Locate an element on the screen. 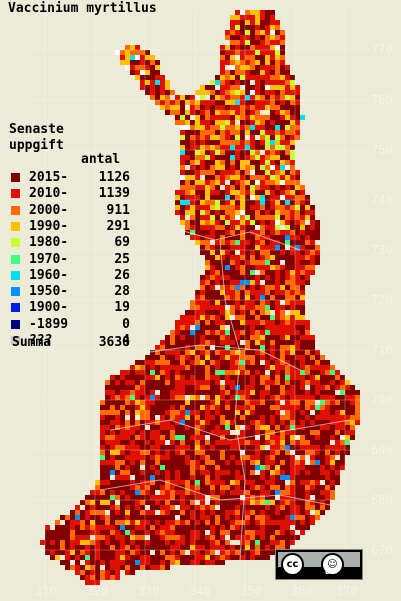  y-tick-label: 700 is located at coordinates (382, 400).